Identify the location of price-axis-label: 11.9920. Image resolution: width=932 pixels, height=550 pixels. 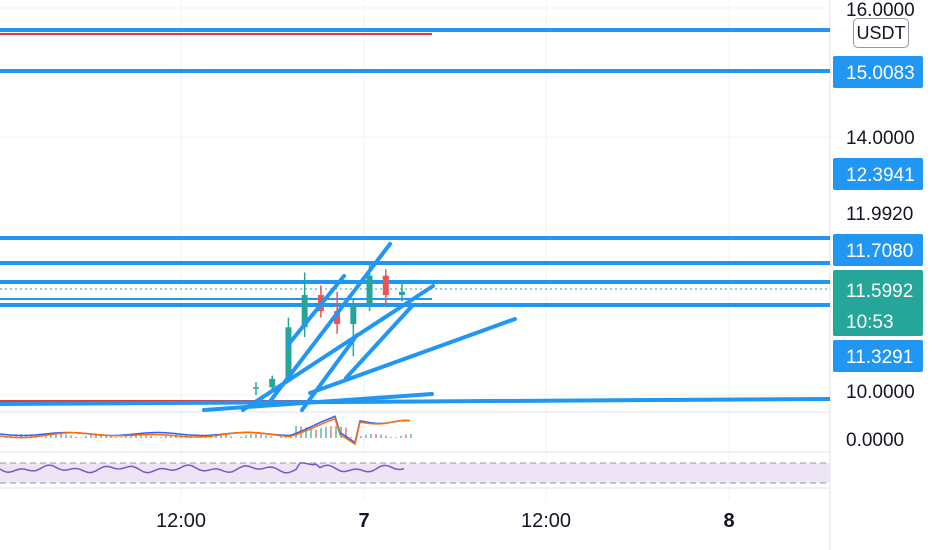
(879, 214).